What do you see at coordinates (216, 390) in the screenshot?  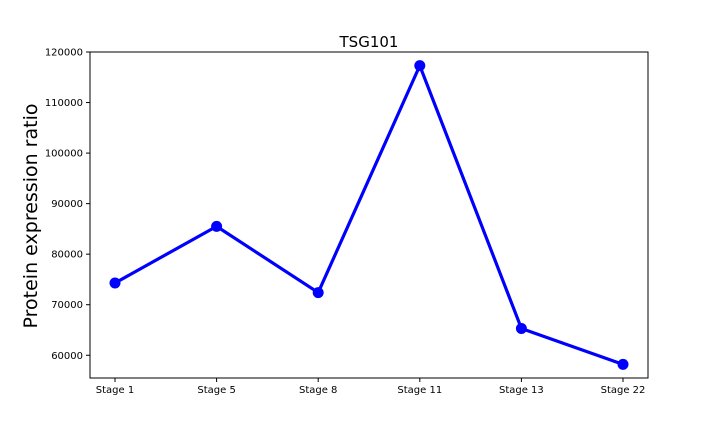 I see `x-tick-label: Stage 5` at bounding box center [216, 390].